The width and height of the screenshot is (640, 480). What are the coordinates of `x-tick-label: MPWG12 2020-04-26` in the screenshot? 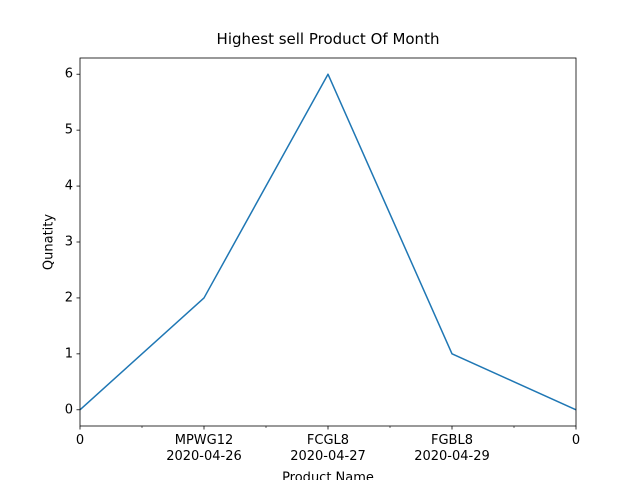 It's located at (204, 448).